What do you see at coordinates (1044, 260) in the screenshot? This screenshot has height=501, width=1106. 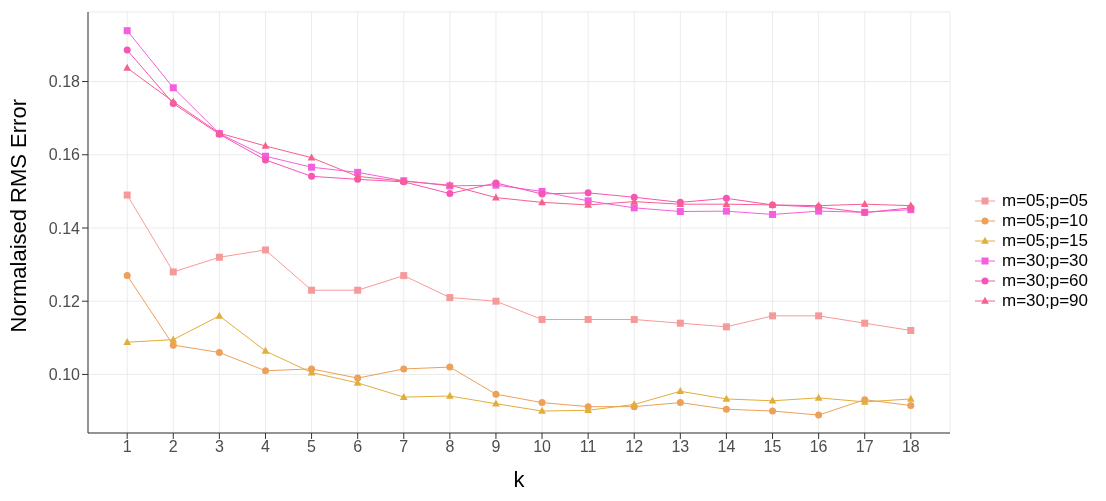 I see `legend-label: m=30;p=30` at bounding box center [1044, 260].